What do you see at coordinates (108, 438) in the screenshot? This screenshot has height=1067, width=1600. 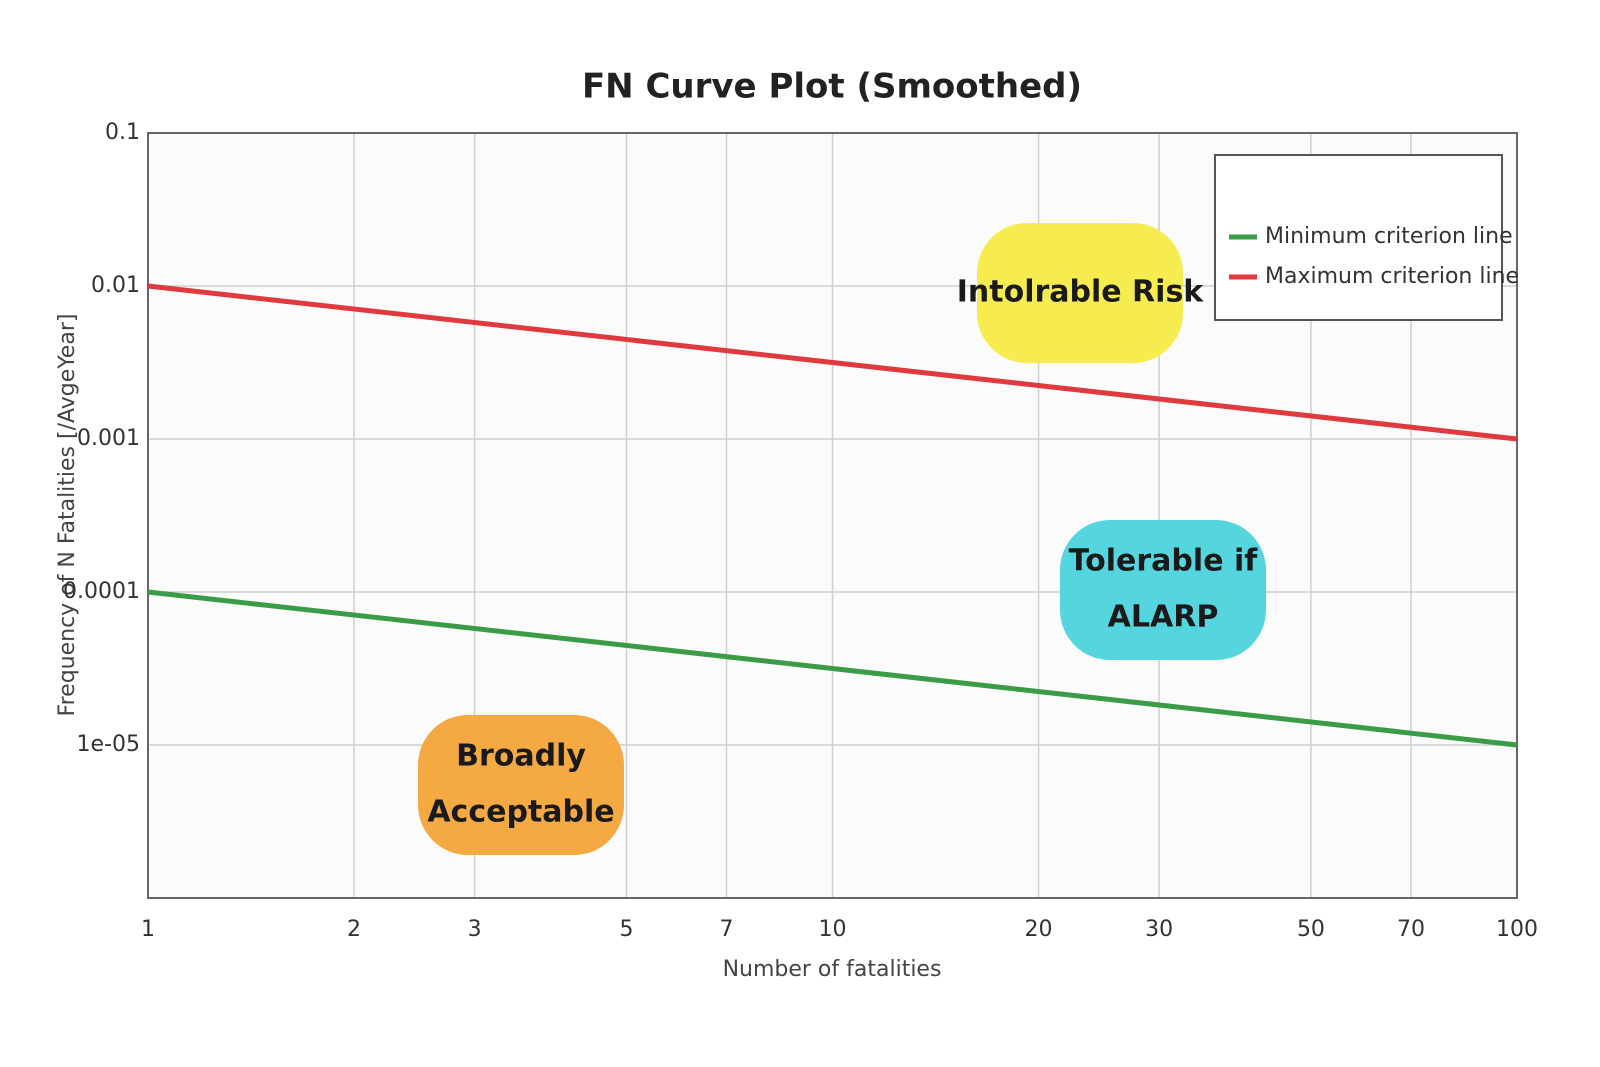 I see `y-tick-label: 0.001` at bounding box center [108, 438].